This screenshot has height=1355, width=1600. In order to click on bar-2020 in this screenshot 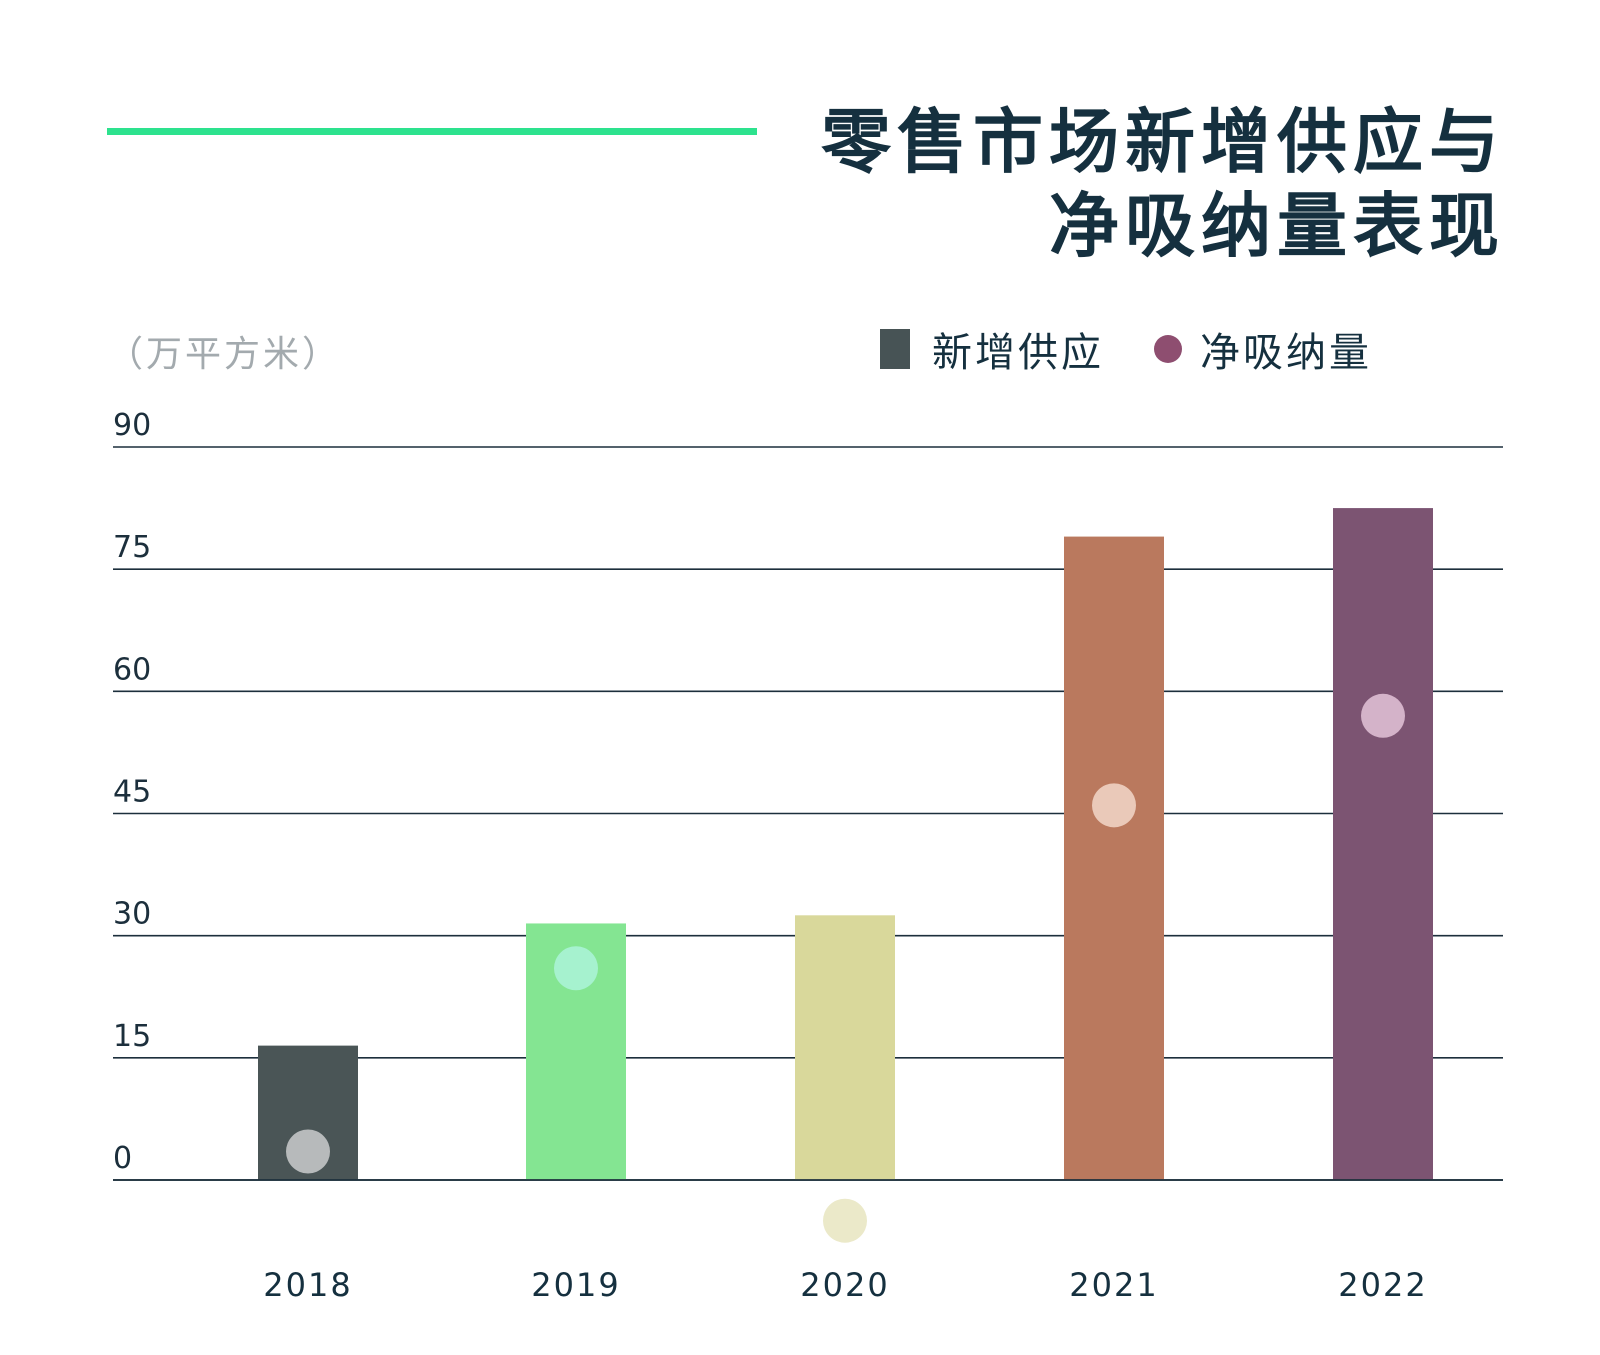, I will do `click(845, 1047)`.